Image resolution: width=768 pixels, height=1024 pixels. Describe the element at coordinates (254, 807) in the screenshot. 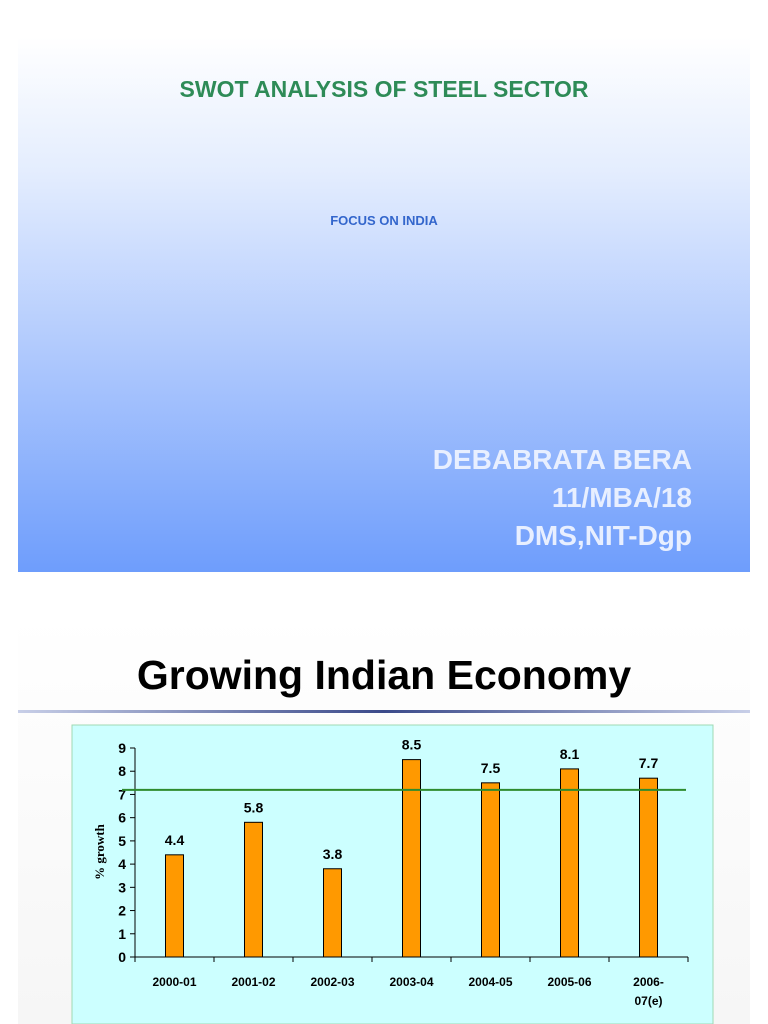

I see `bar-data-label: 5.8` at that location.